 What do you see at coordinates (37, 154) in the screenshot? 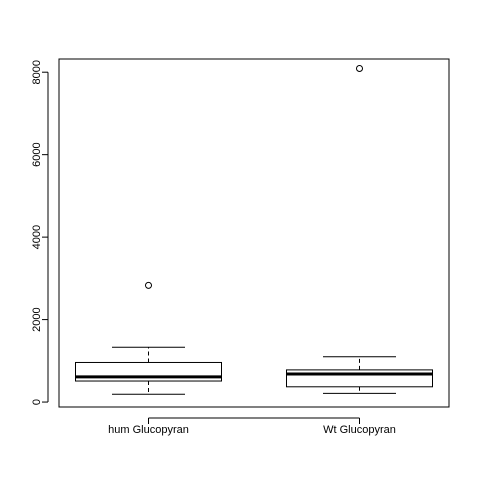
I see `y-tick-label: 6000` at bounding box center [37, 154].